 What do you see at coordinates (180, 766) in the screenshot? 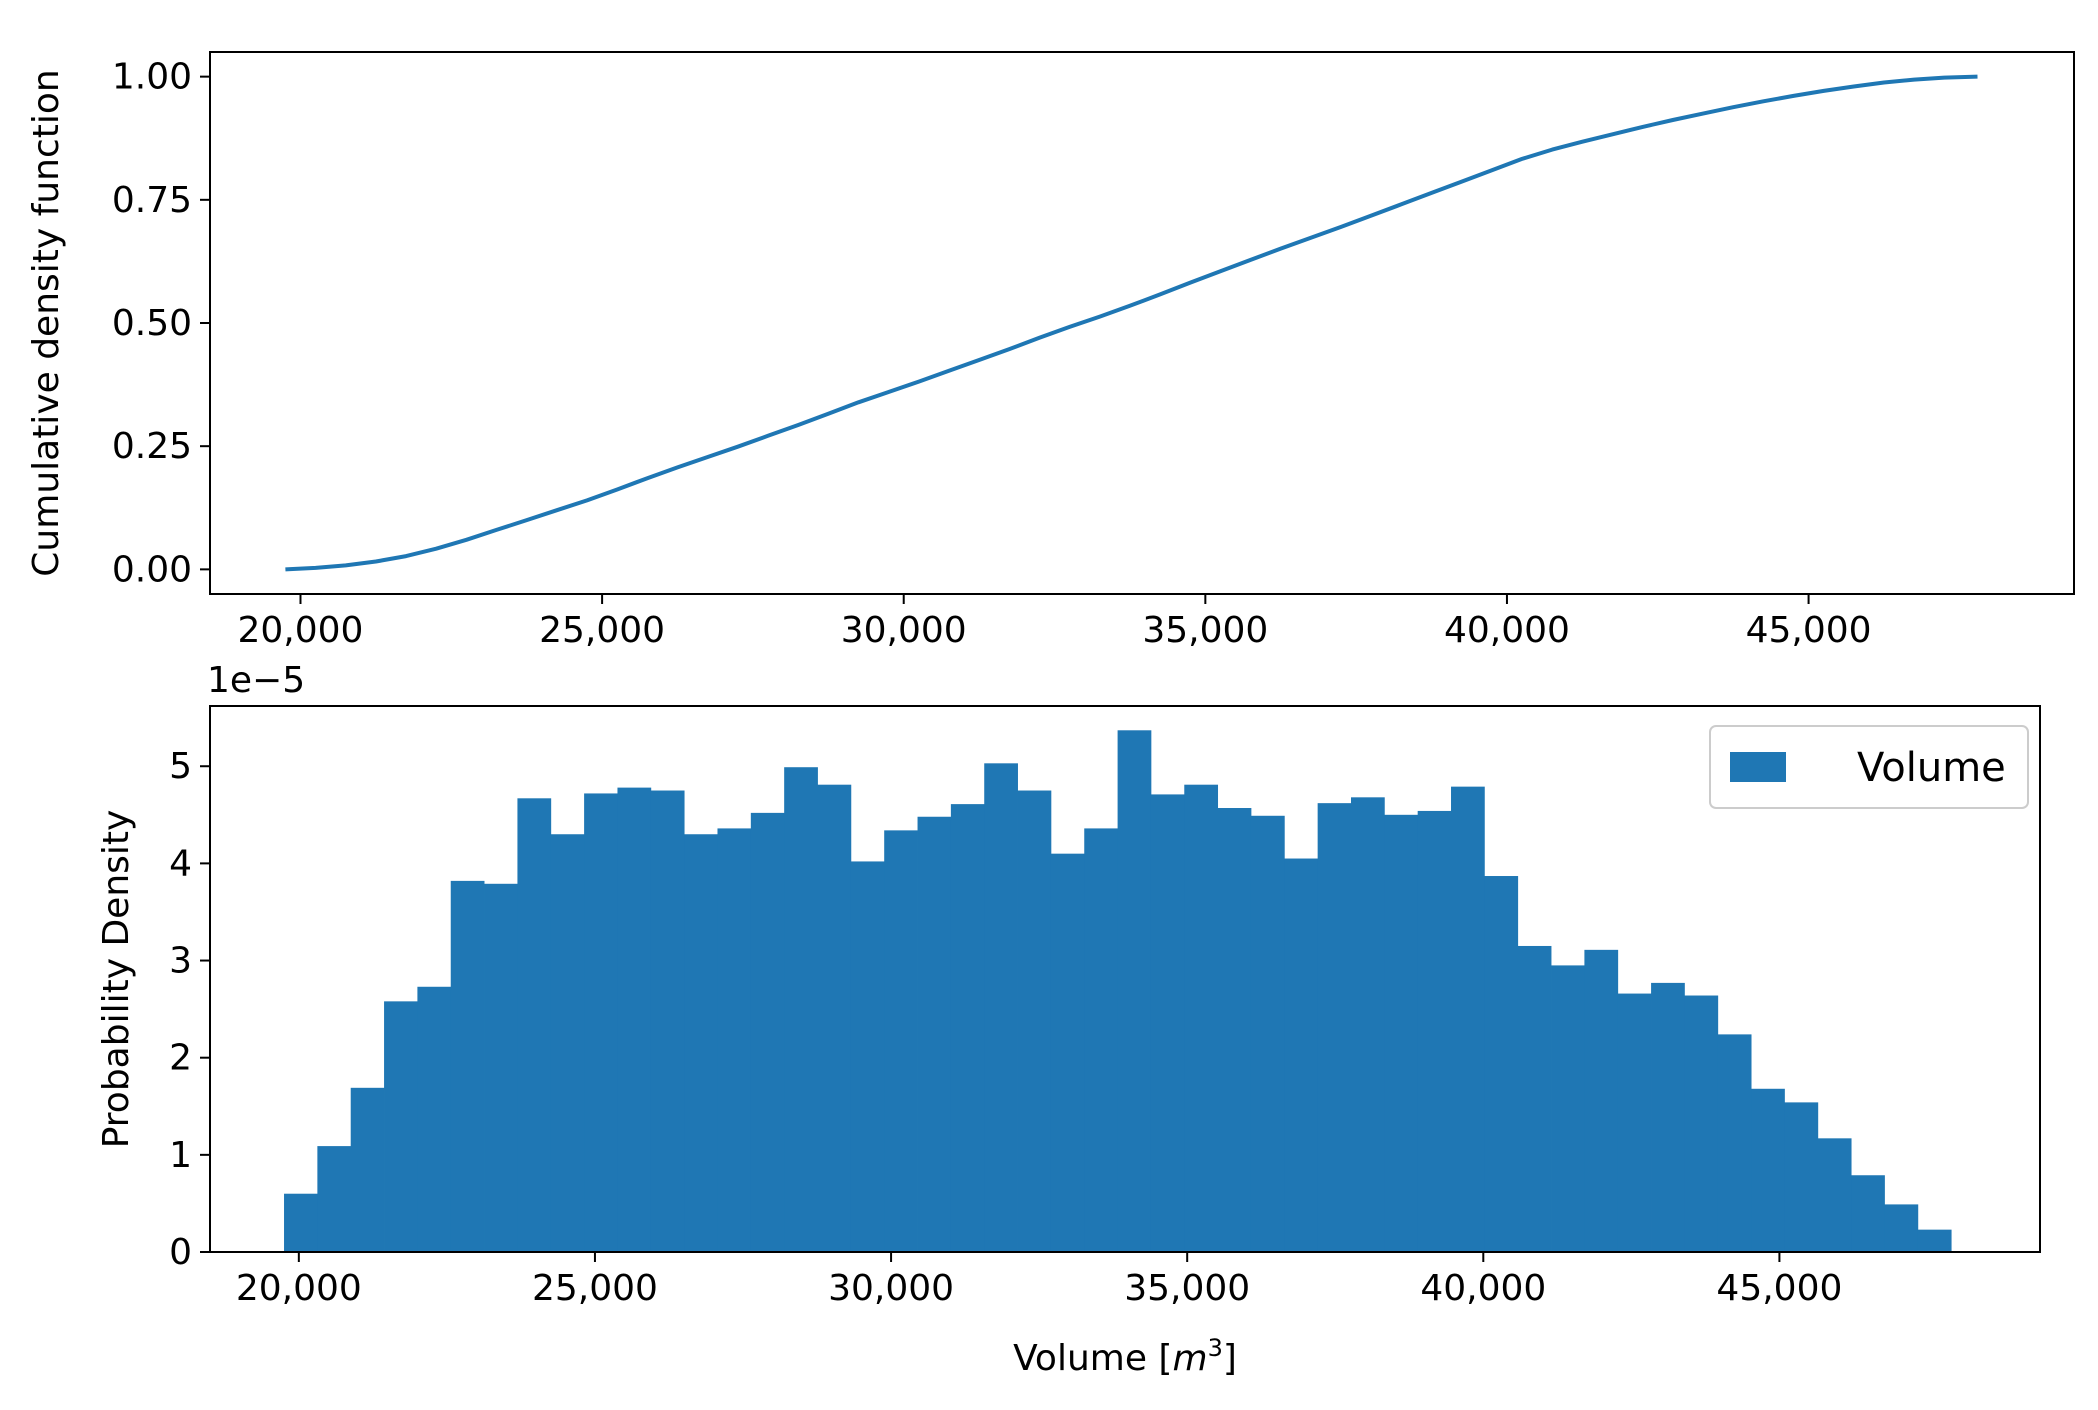
I see `histogram-y-tick-label: 5` at bounding box center [180, 766].